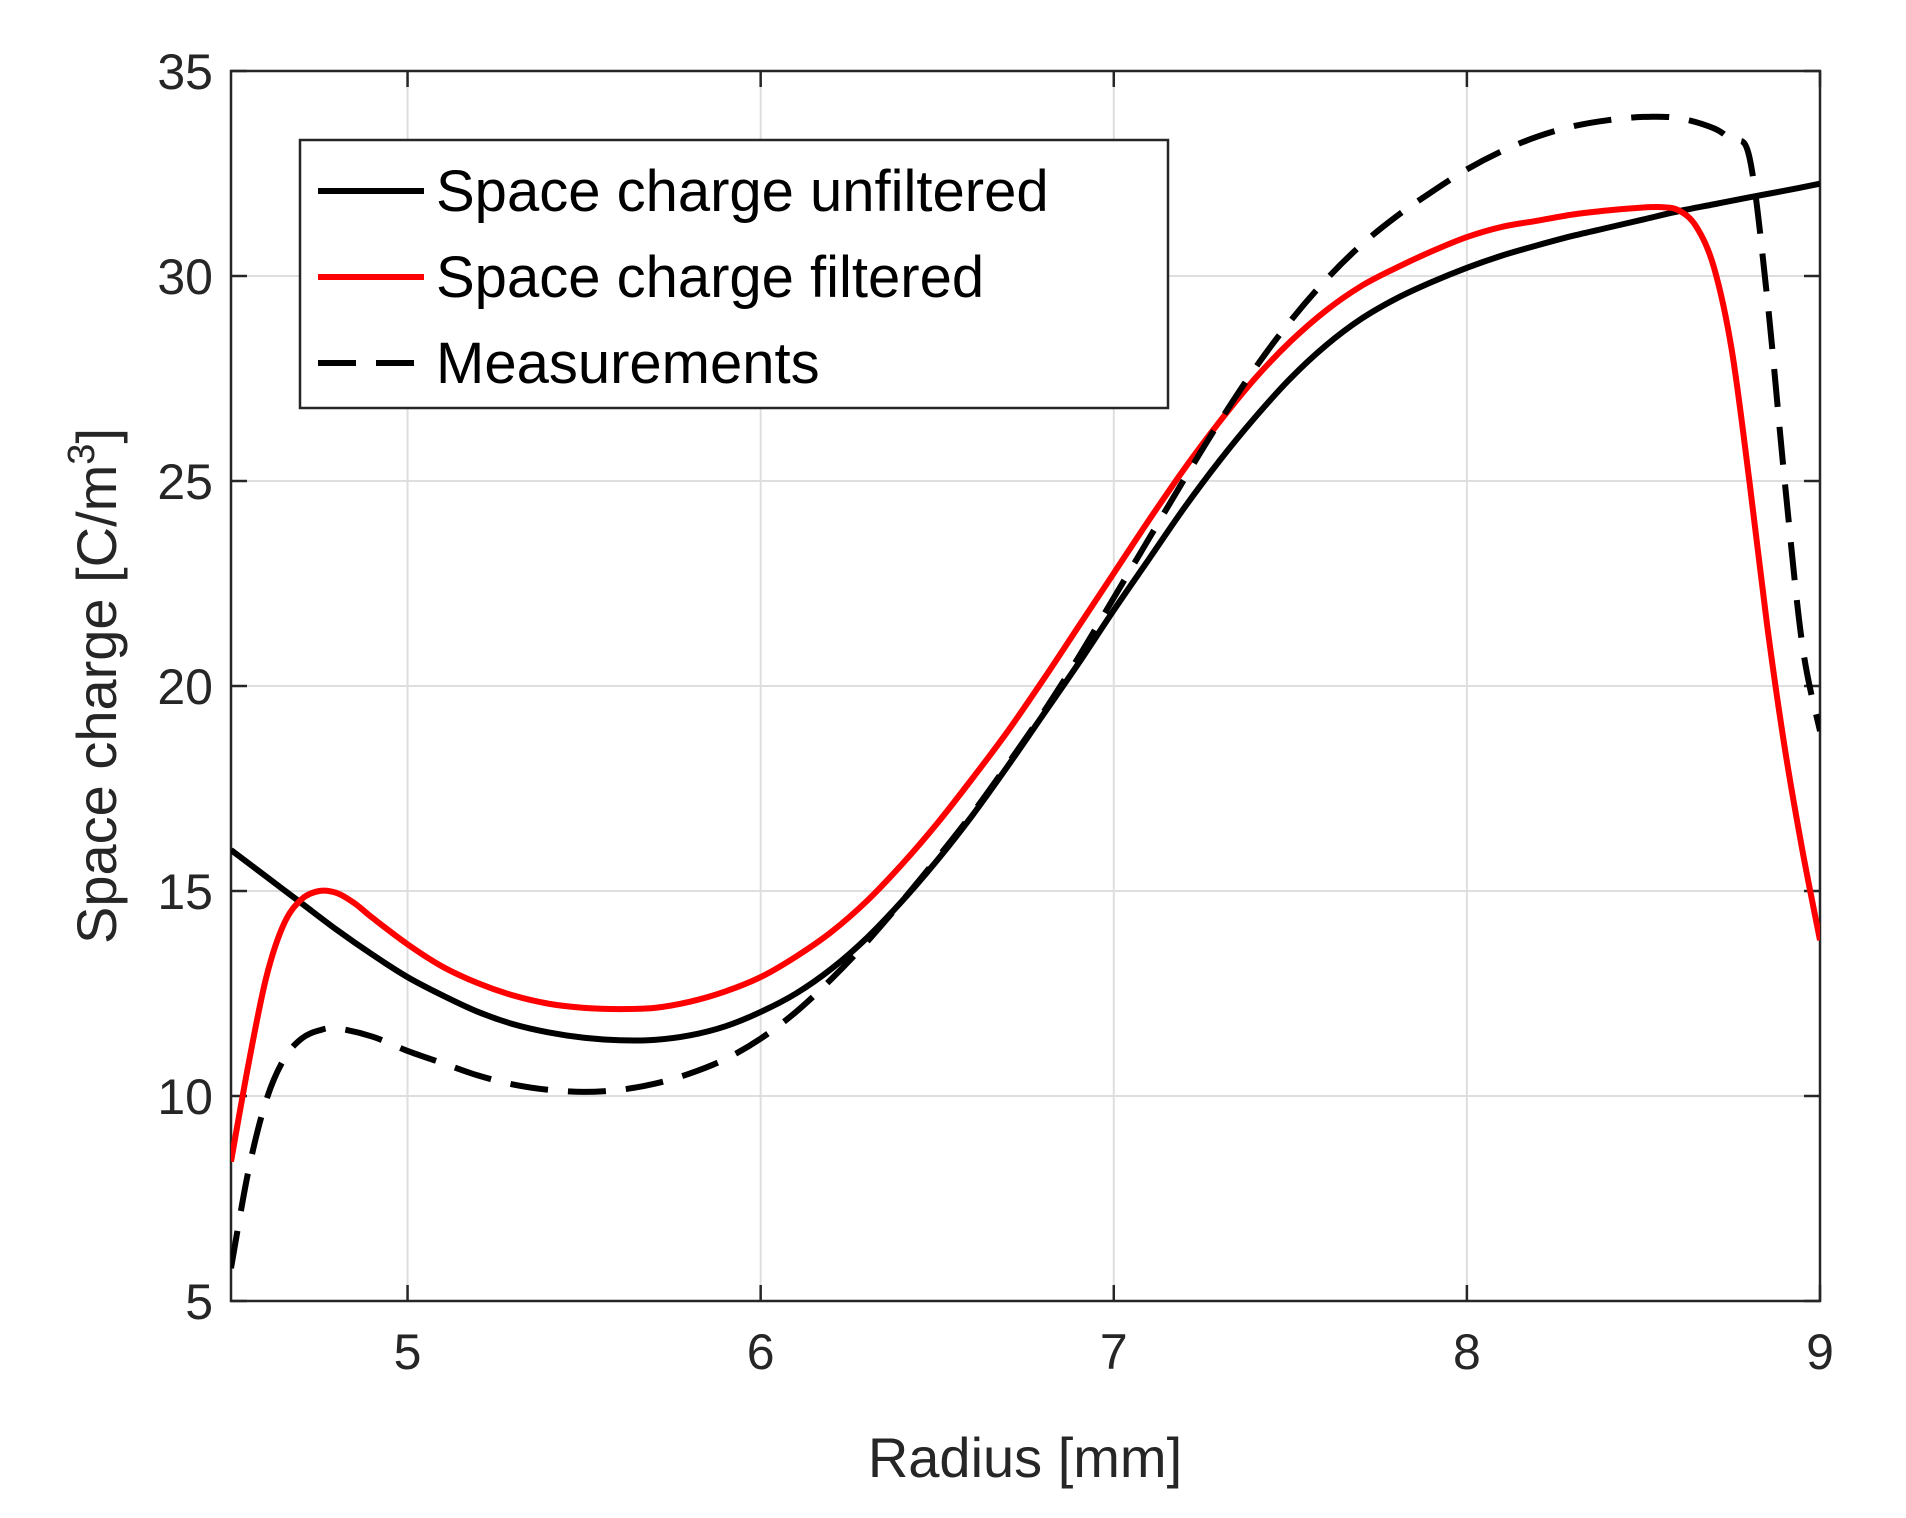 The height and width of the screenshot is (1518, 1906). I want to click on legend-label-measurements: Measurements, so click(628, 363).